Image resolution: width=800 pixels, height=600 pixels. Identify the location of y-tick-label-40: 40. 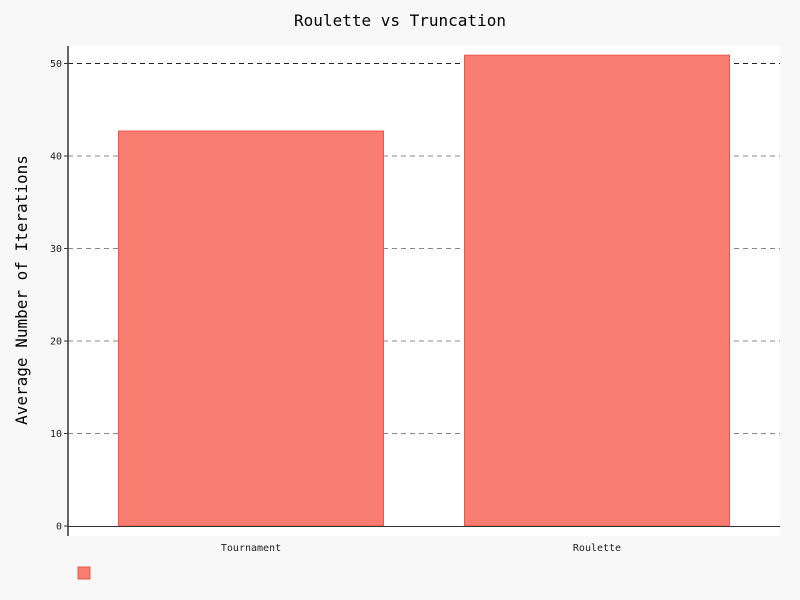
(56, 157).